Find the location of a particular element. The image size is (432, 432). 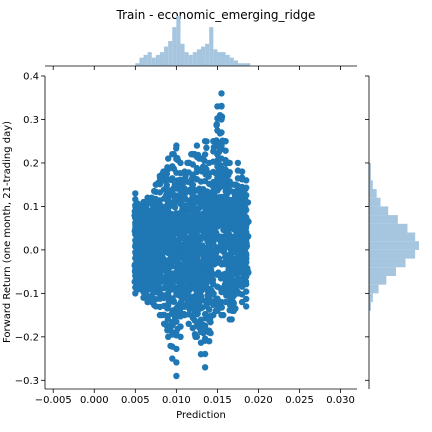

y-tick-label: 0.0 is located at coordinates (31, 250).